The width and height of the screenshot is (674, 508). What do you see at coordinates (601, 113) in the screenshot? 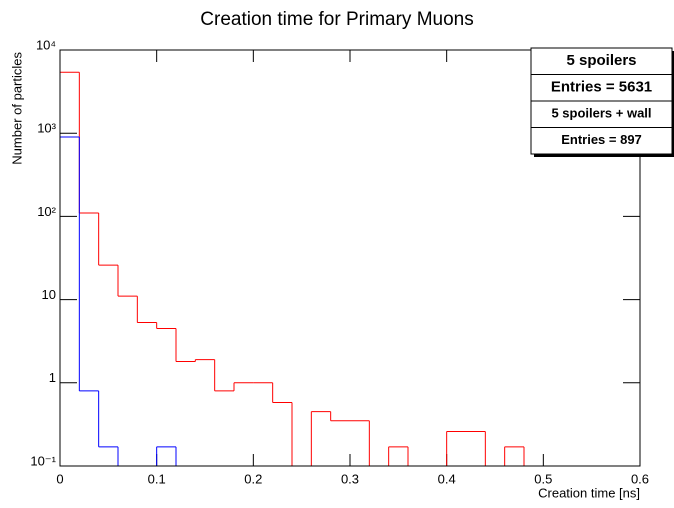
I see `legend-label: 5 spoilers + wall` at bounding box center [601, 113].